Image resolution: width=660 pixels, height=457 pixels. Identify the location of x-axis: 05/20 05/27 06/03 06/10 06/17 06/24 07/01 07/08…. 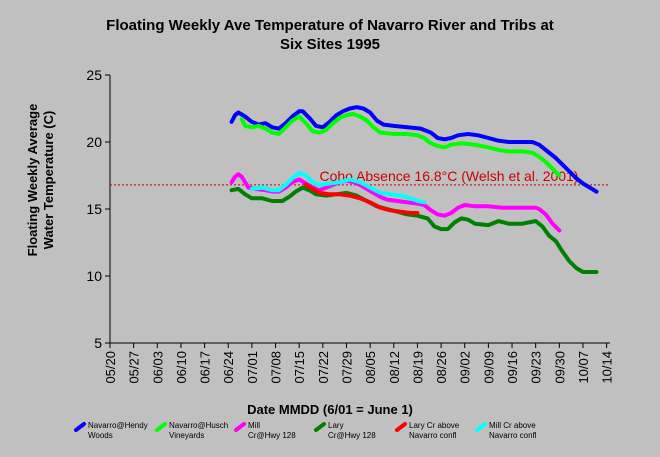
(359, 363).